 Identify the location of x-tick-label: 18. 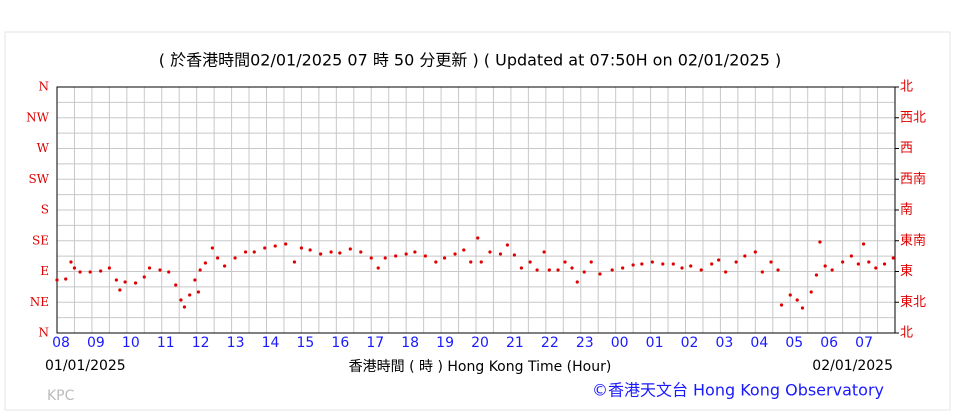
(410, 343).